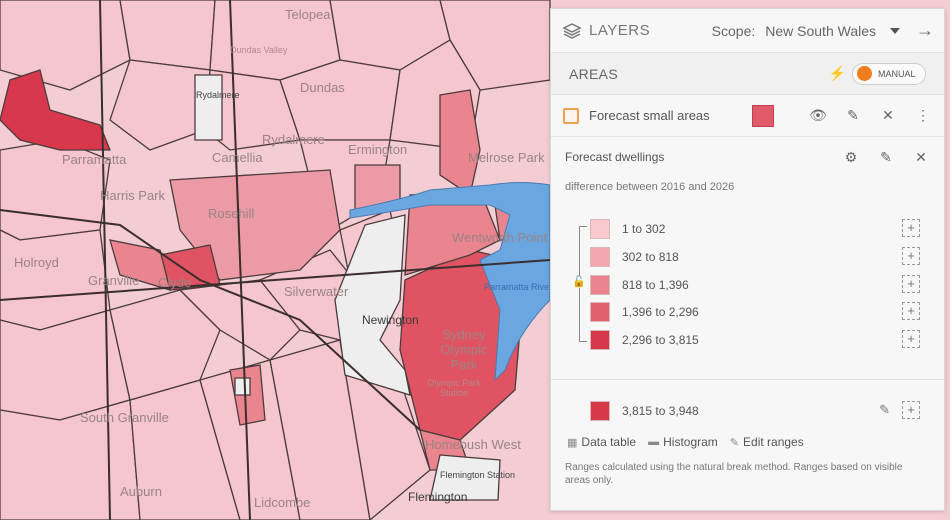 The width and height of the screenshot is (950, 520). Describe the element at coordinates (660, 340) in the screenshot. I see `legend-range-label-5: 2,296 to 3,815` at that location.